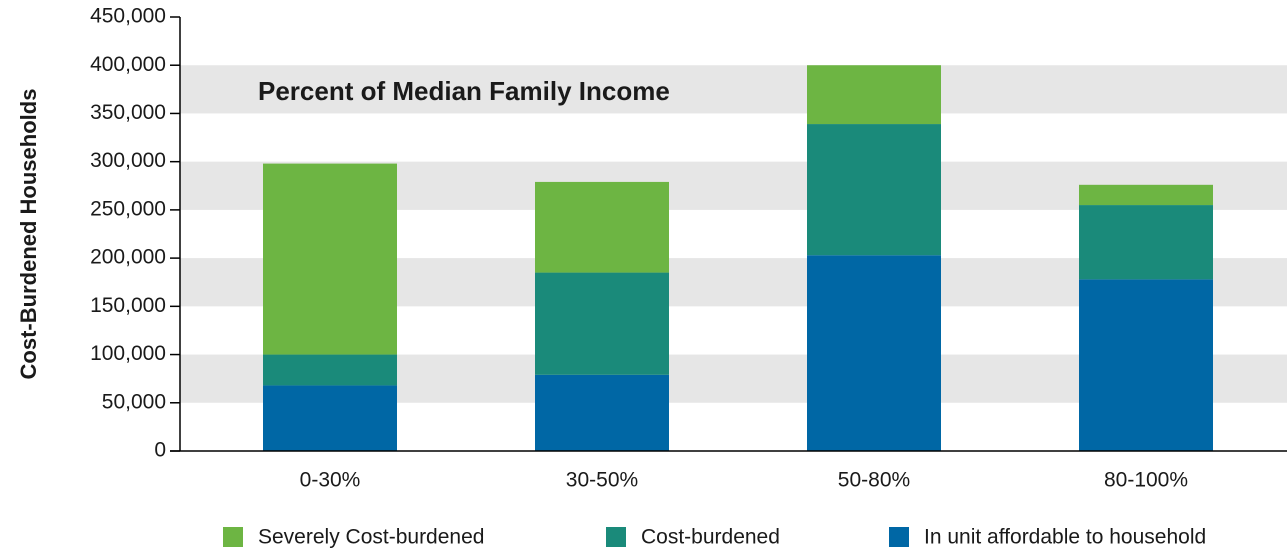  I want to click on y-tick-label: 150,000, so click(128, 305).